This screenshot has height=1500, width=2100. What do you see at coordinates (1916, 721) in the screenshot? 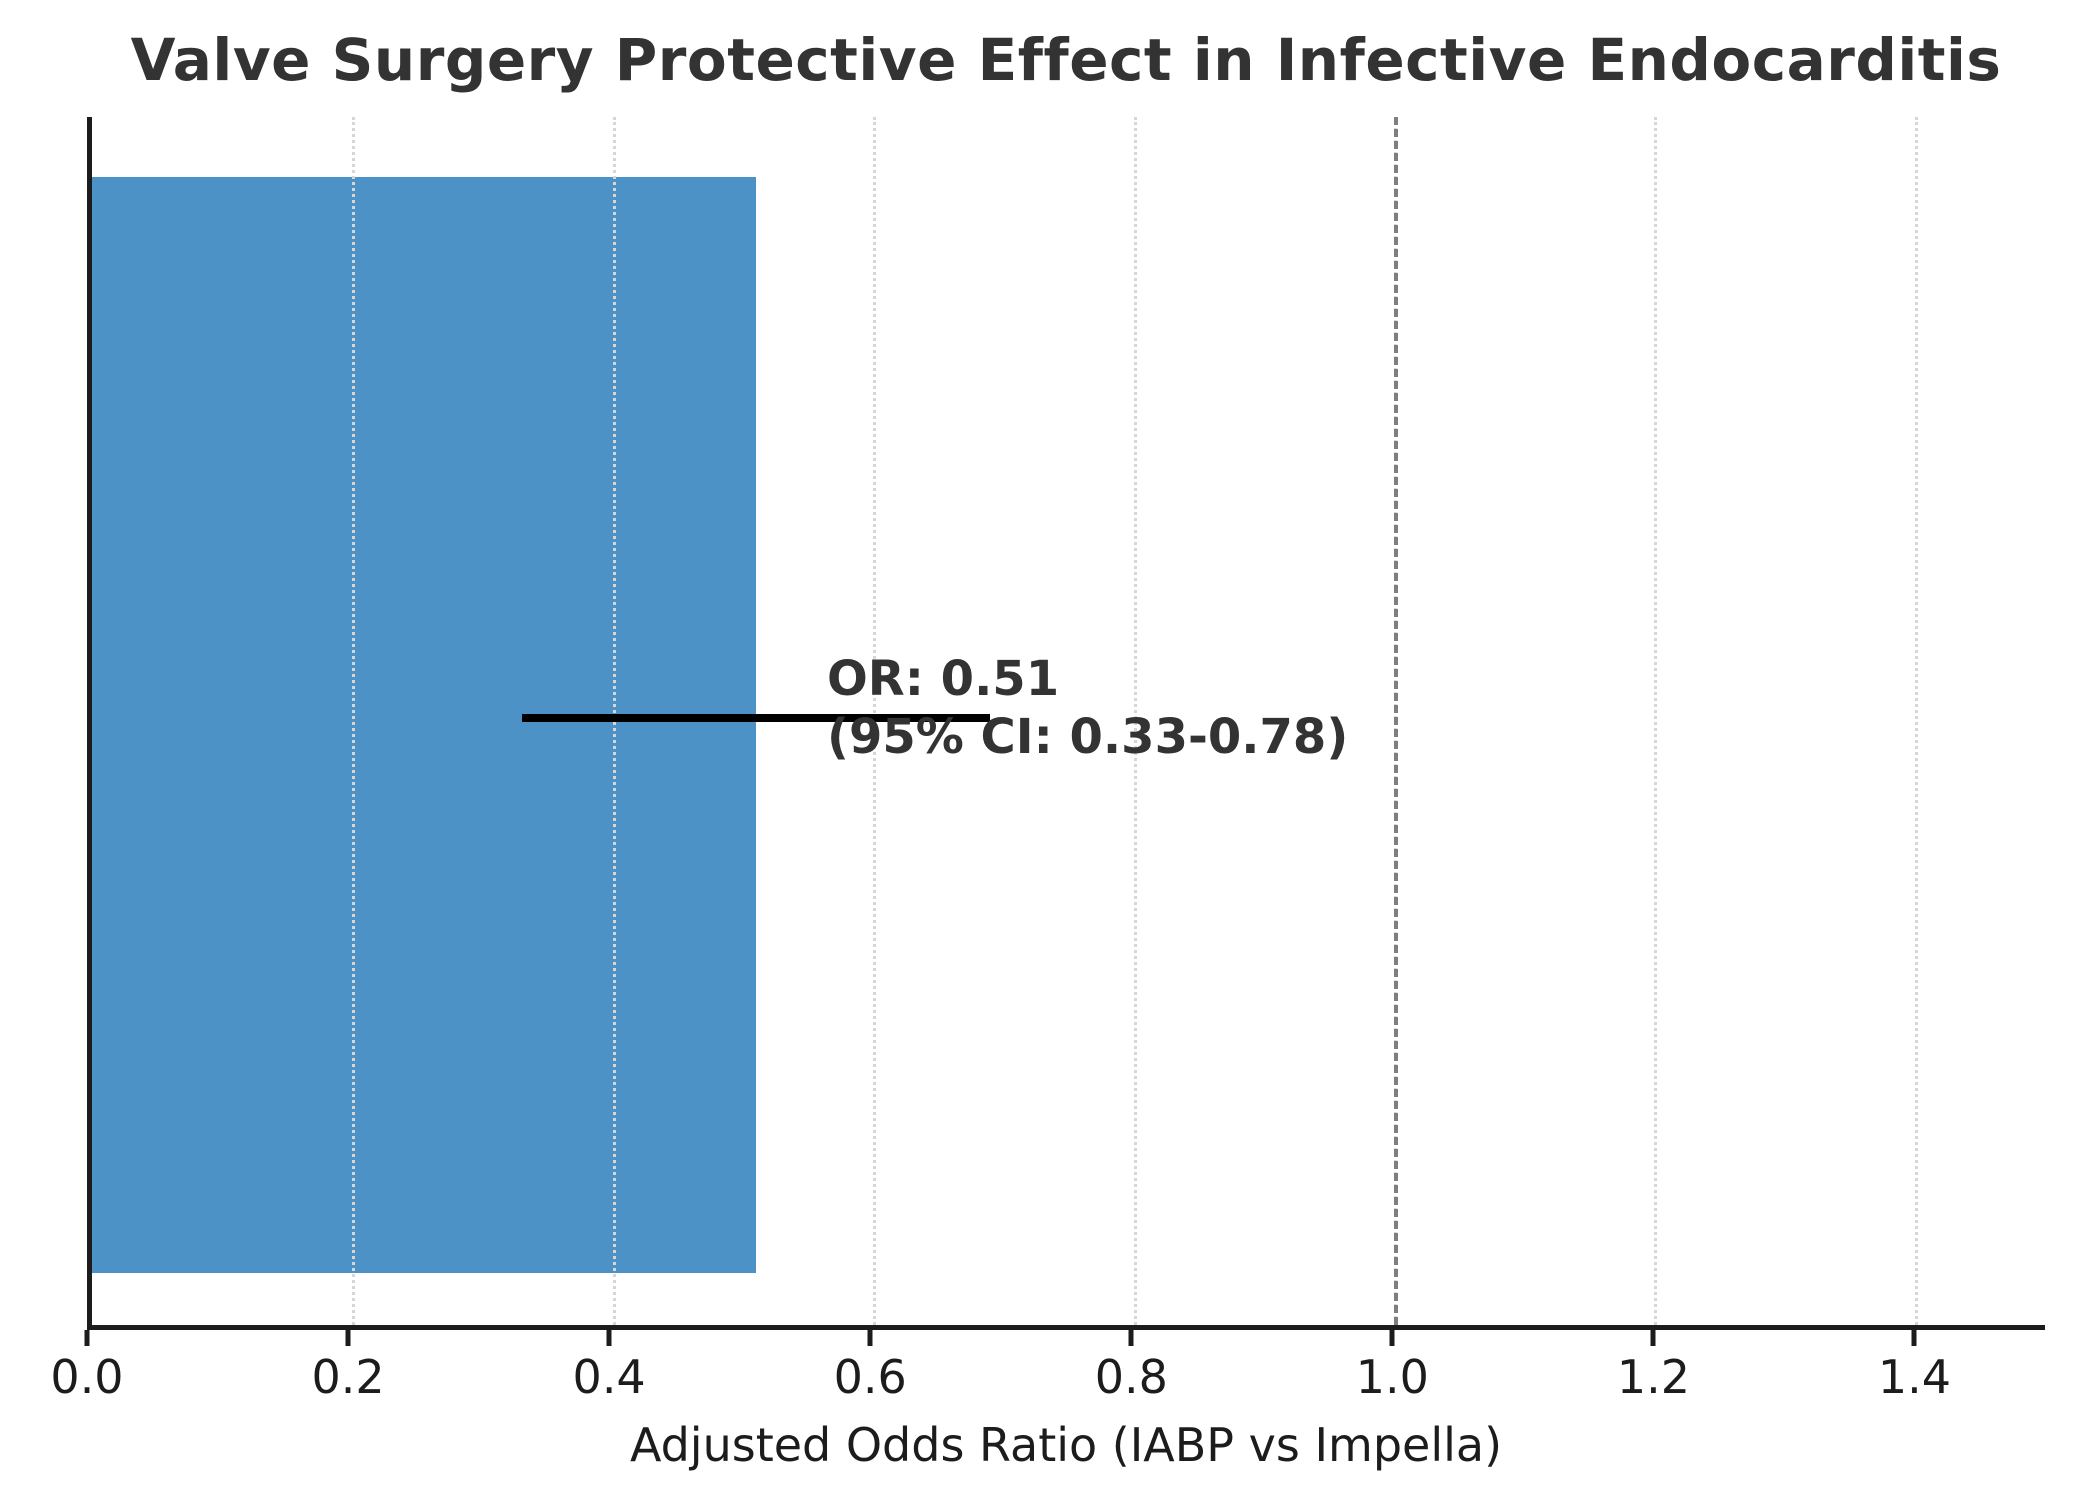
I see `gridline-x-1.4` at bounding box center [1916, 721].